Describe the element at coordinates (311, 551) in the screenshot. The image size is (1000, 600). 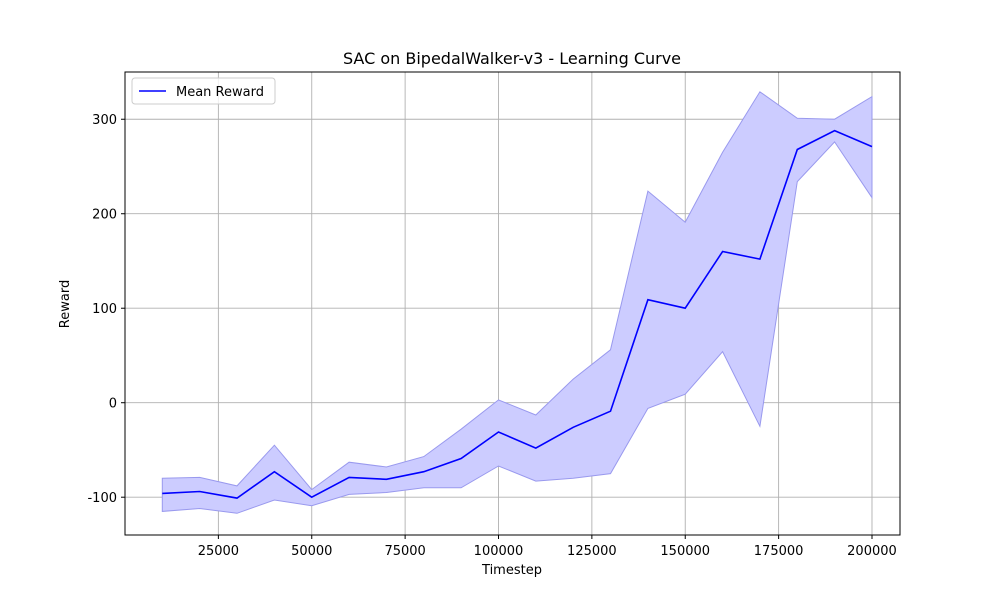
I see `x-tick-label: 50000` at that location.